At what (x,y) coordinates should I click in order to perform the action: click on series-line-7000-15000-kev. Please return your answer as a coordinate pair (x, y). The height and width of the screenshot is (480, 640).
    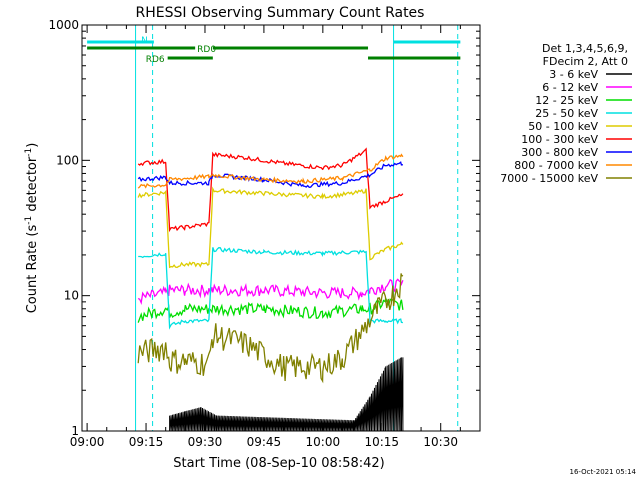
    Looking at the image, I should click on (270, 328).